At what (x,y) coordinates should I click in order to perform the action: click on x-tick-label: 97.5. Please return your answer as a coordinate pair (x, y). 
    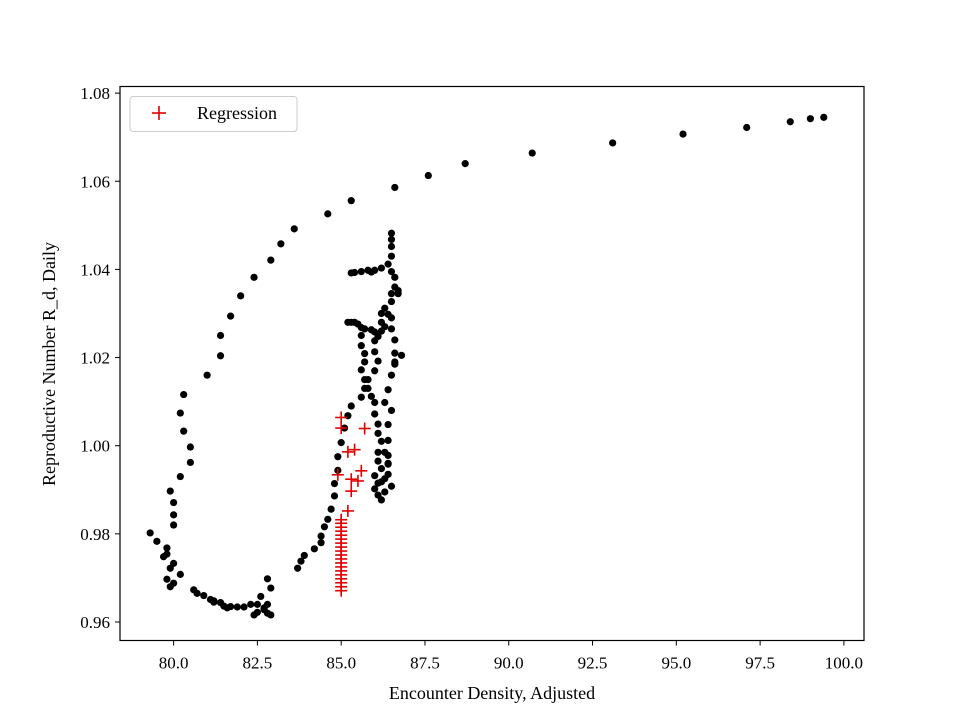
    Looking at the image, I should click on (760, 663).